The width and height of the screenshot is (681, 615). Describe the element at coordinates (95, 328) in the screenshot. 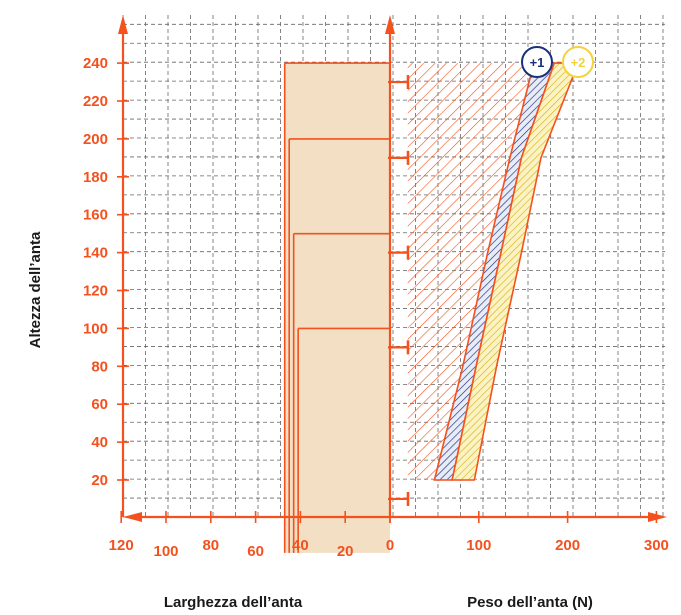

I see `y-tick-label: 100` at that location.